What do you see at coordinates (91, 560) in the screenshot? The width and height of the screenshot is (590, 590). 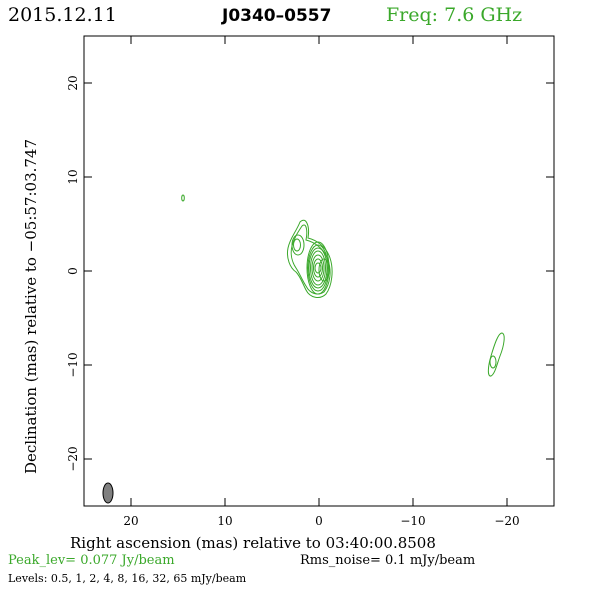 I see `peak-level: Peak_lev= 0.077 Jy/beam` at bounding box center [91, 560].